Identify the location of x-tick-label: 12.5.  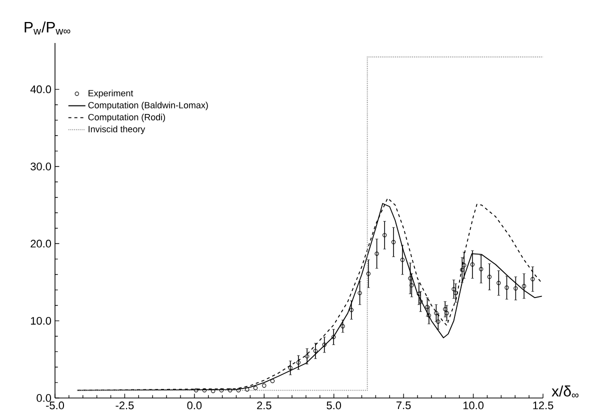
(543, 406).